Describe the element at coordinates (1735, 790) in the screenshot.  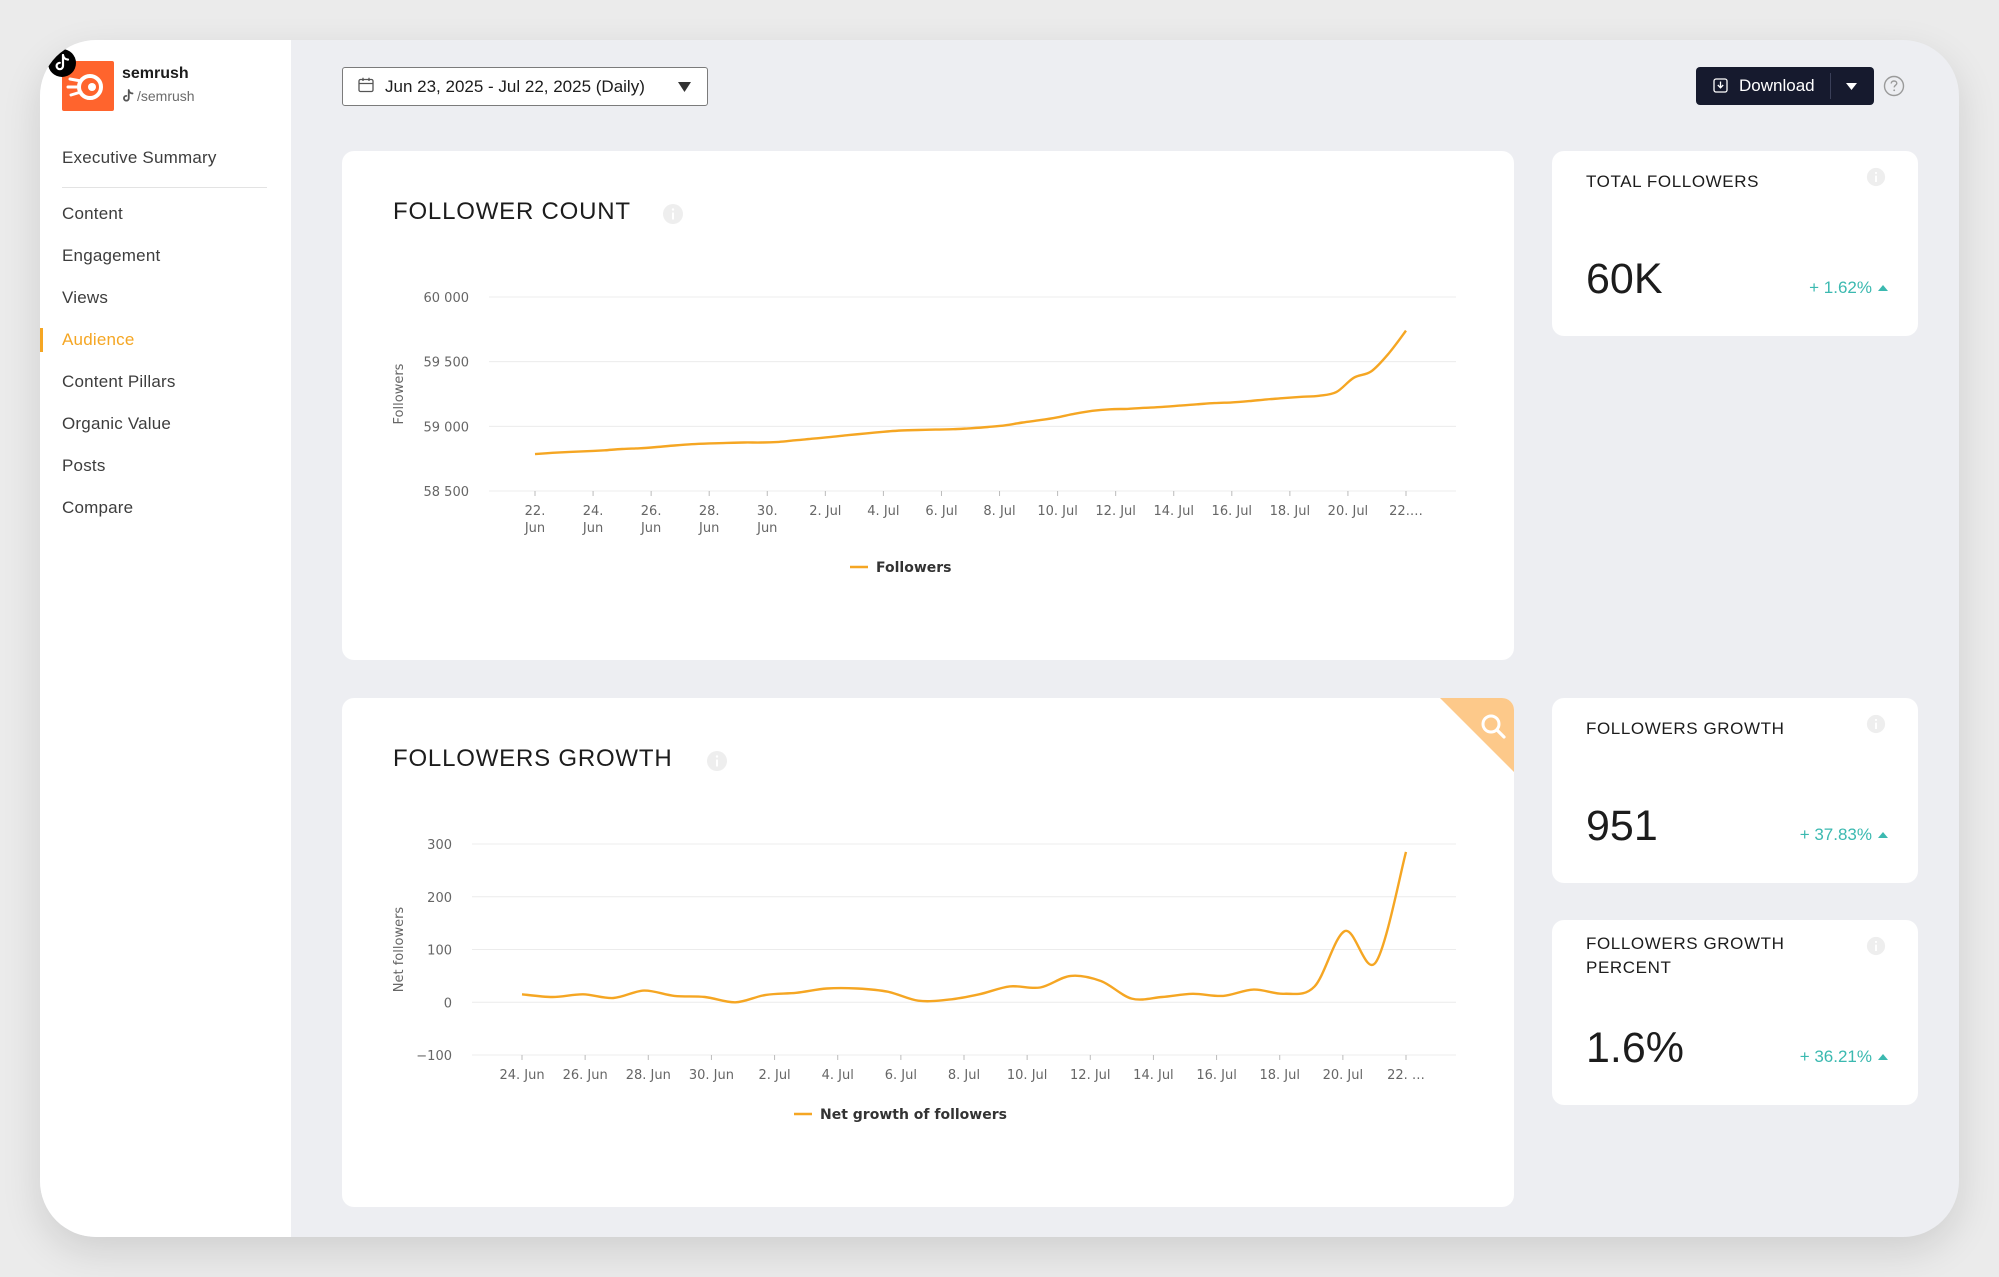
I see `followers-growth-kpi-card: FOLLOWERS GROWTH 951 + 37.83%` at that location.